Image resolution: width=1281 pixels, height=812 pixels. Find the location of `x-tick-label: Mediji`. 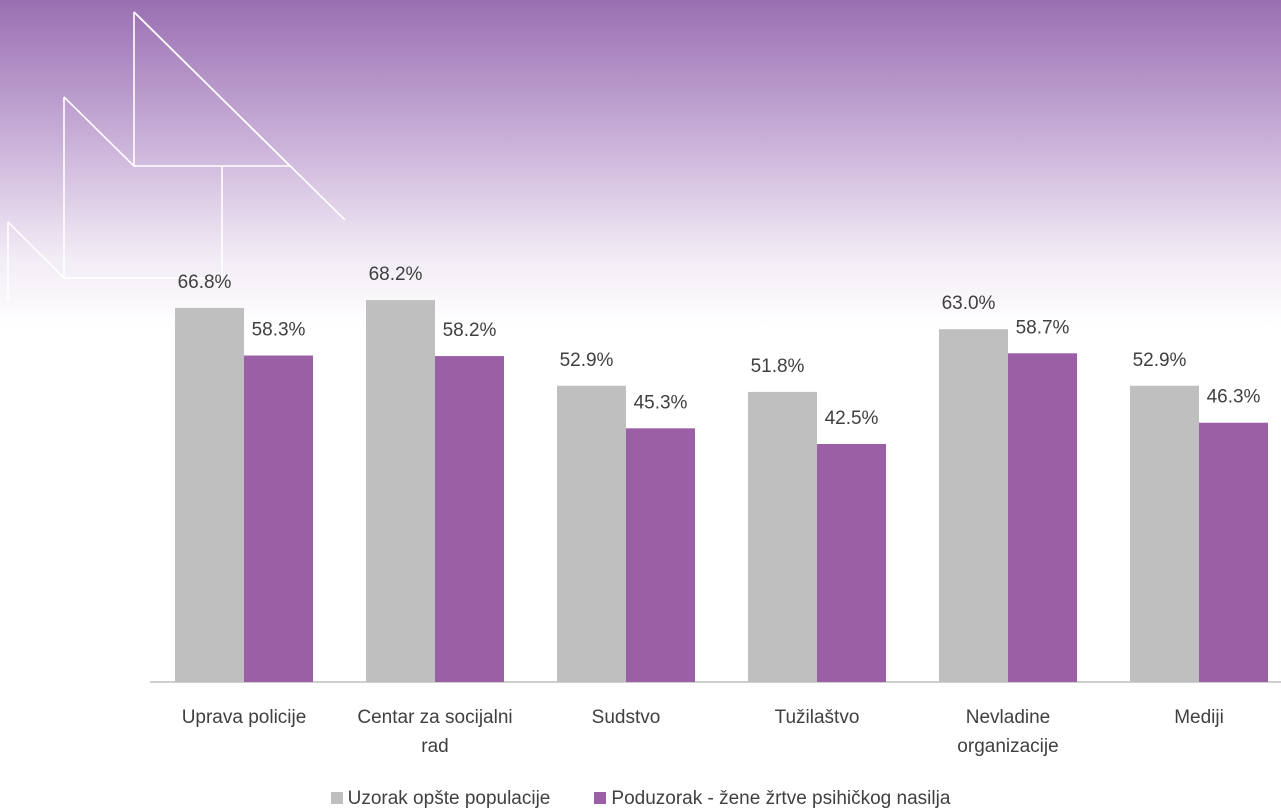

x-tick-label: Mediji is located at coordinates (1199, 717).